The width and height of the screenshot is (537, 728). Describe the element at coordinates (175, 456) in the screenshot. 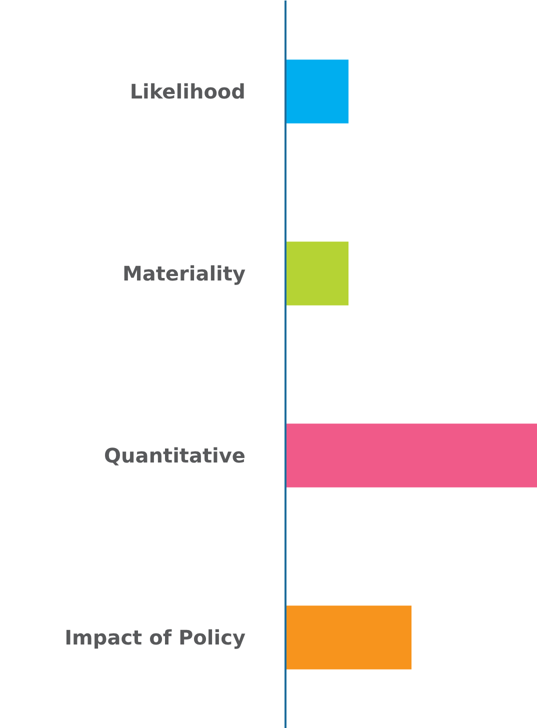

I see `y-tick-label: Quantitative` at that location.